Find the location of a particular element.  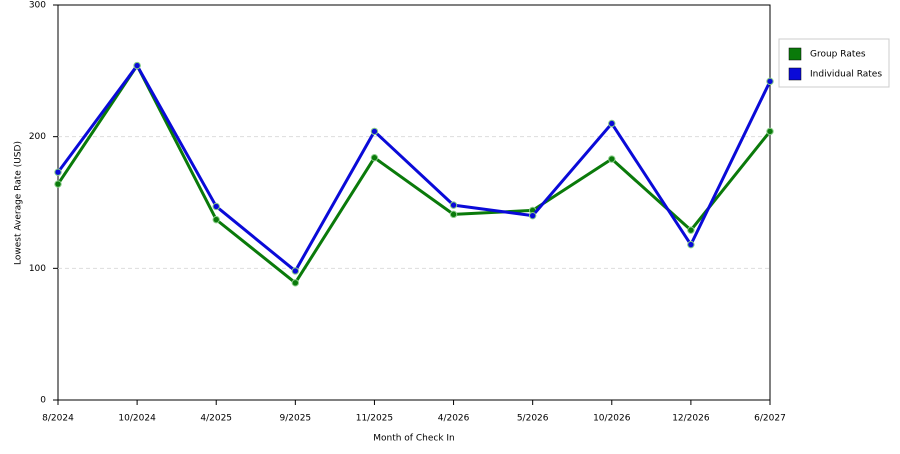

x-axis-label: Month of Check In is located at coordinates (414, 439).